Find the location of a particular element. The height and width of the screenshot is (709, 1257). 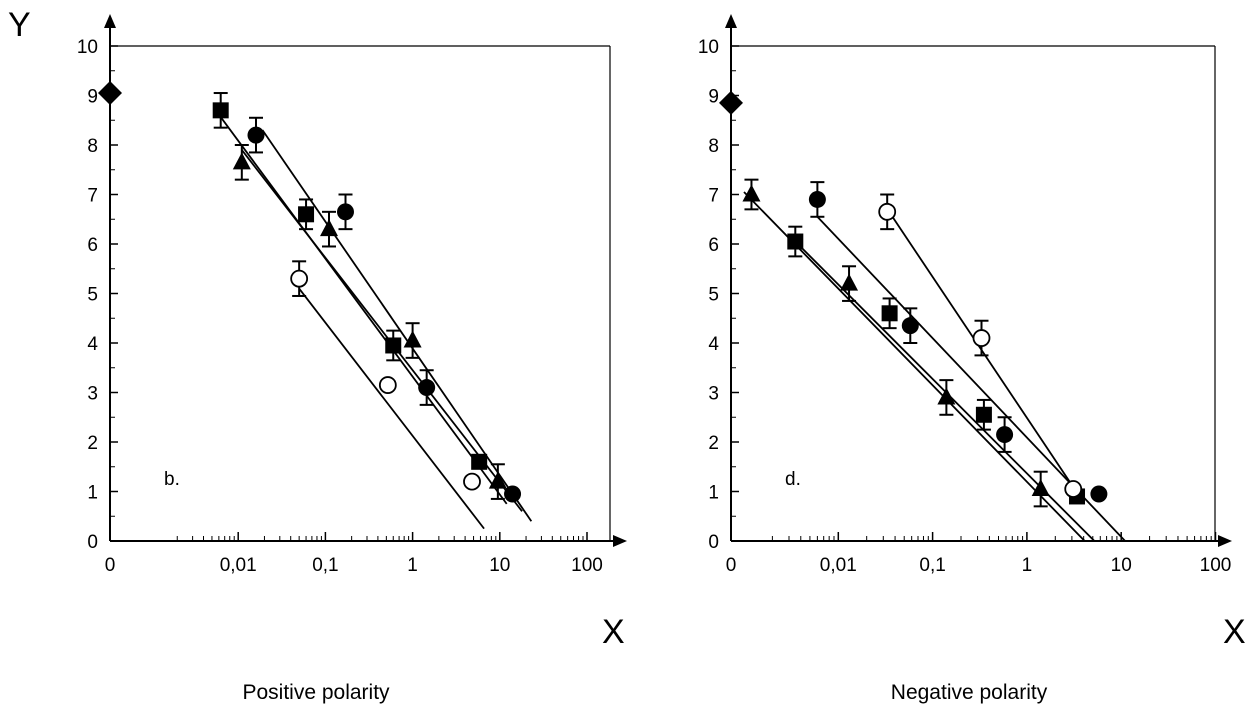

panel-caption: Negative polarity is located at coordinates (969, 692).